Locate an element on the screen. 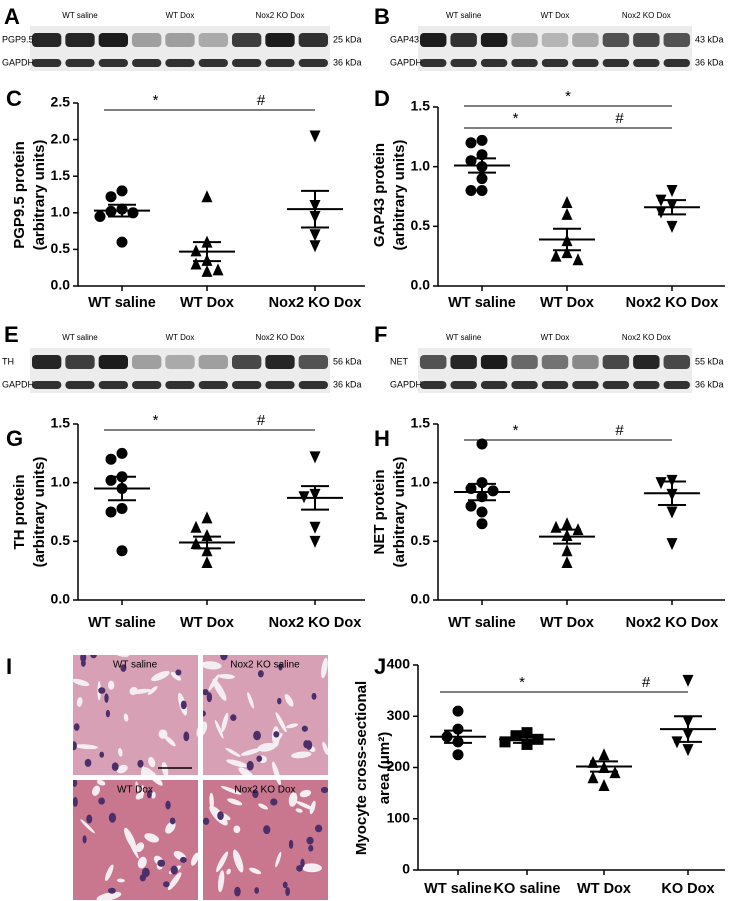 The height and width of the screenshot is (901, 732). blot-size-label: 43 kDa is located at coordinates (709, 39).